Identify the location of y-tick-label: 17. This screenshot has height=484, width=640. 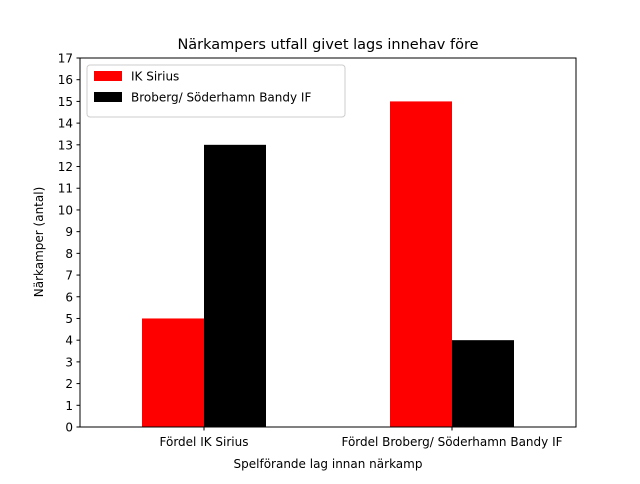
(65, 59).